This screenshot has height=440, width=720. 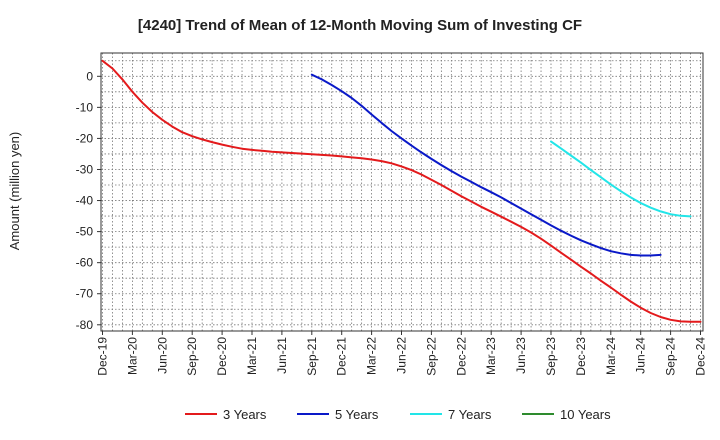 What do you see at coordinates (252, 356) in the screenshot?
I see `x-tick-label: Mar-21` at bounding box center [252, 356].